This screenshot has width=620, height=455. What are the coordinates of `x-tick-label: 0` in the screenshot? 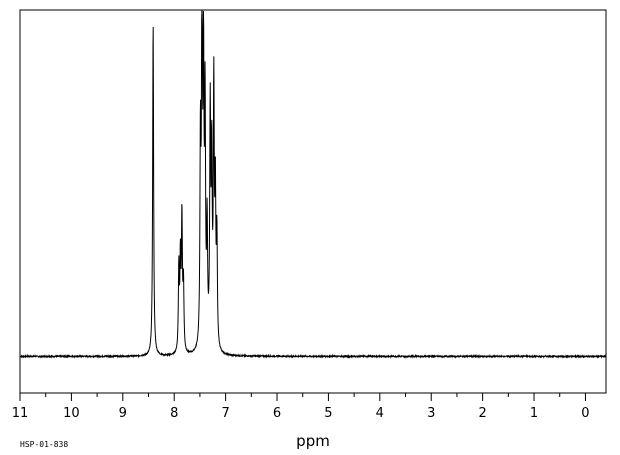 It's located at (585, 413).